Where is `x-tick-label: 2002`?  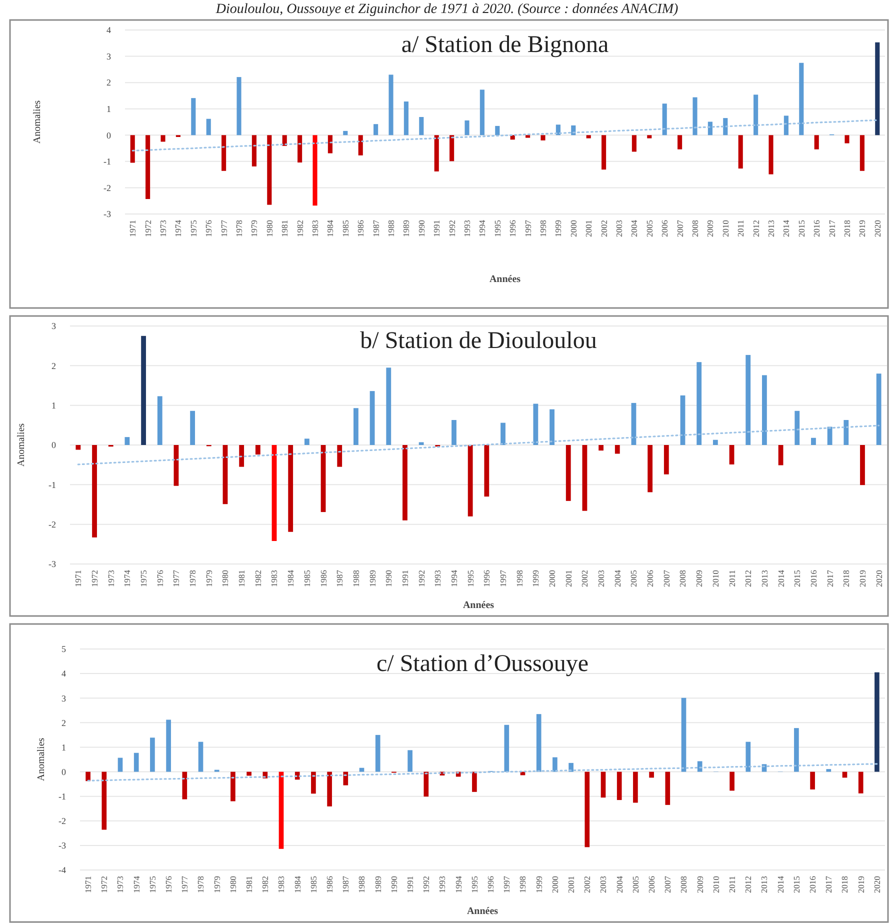
x-tick-label: 2002 is located at coordinates (585, 578).